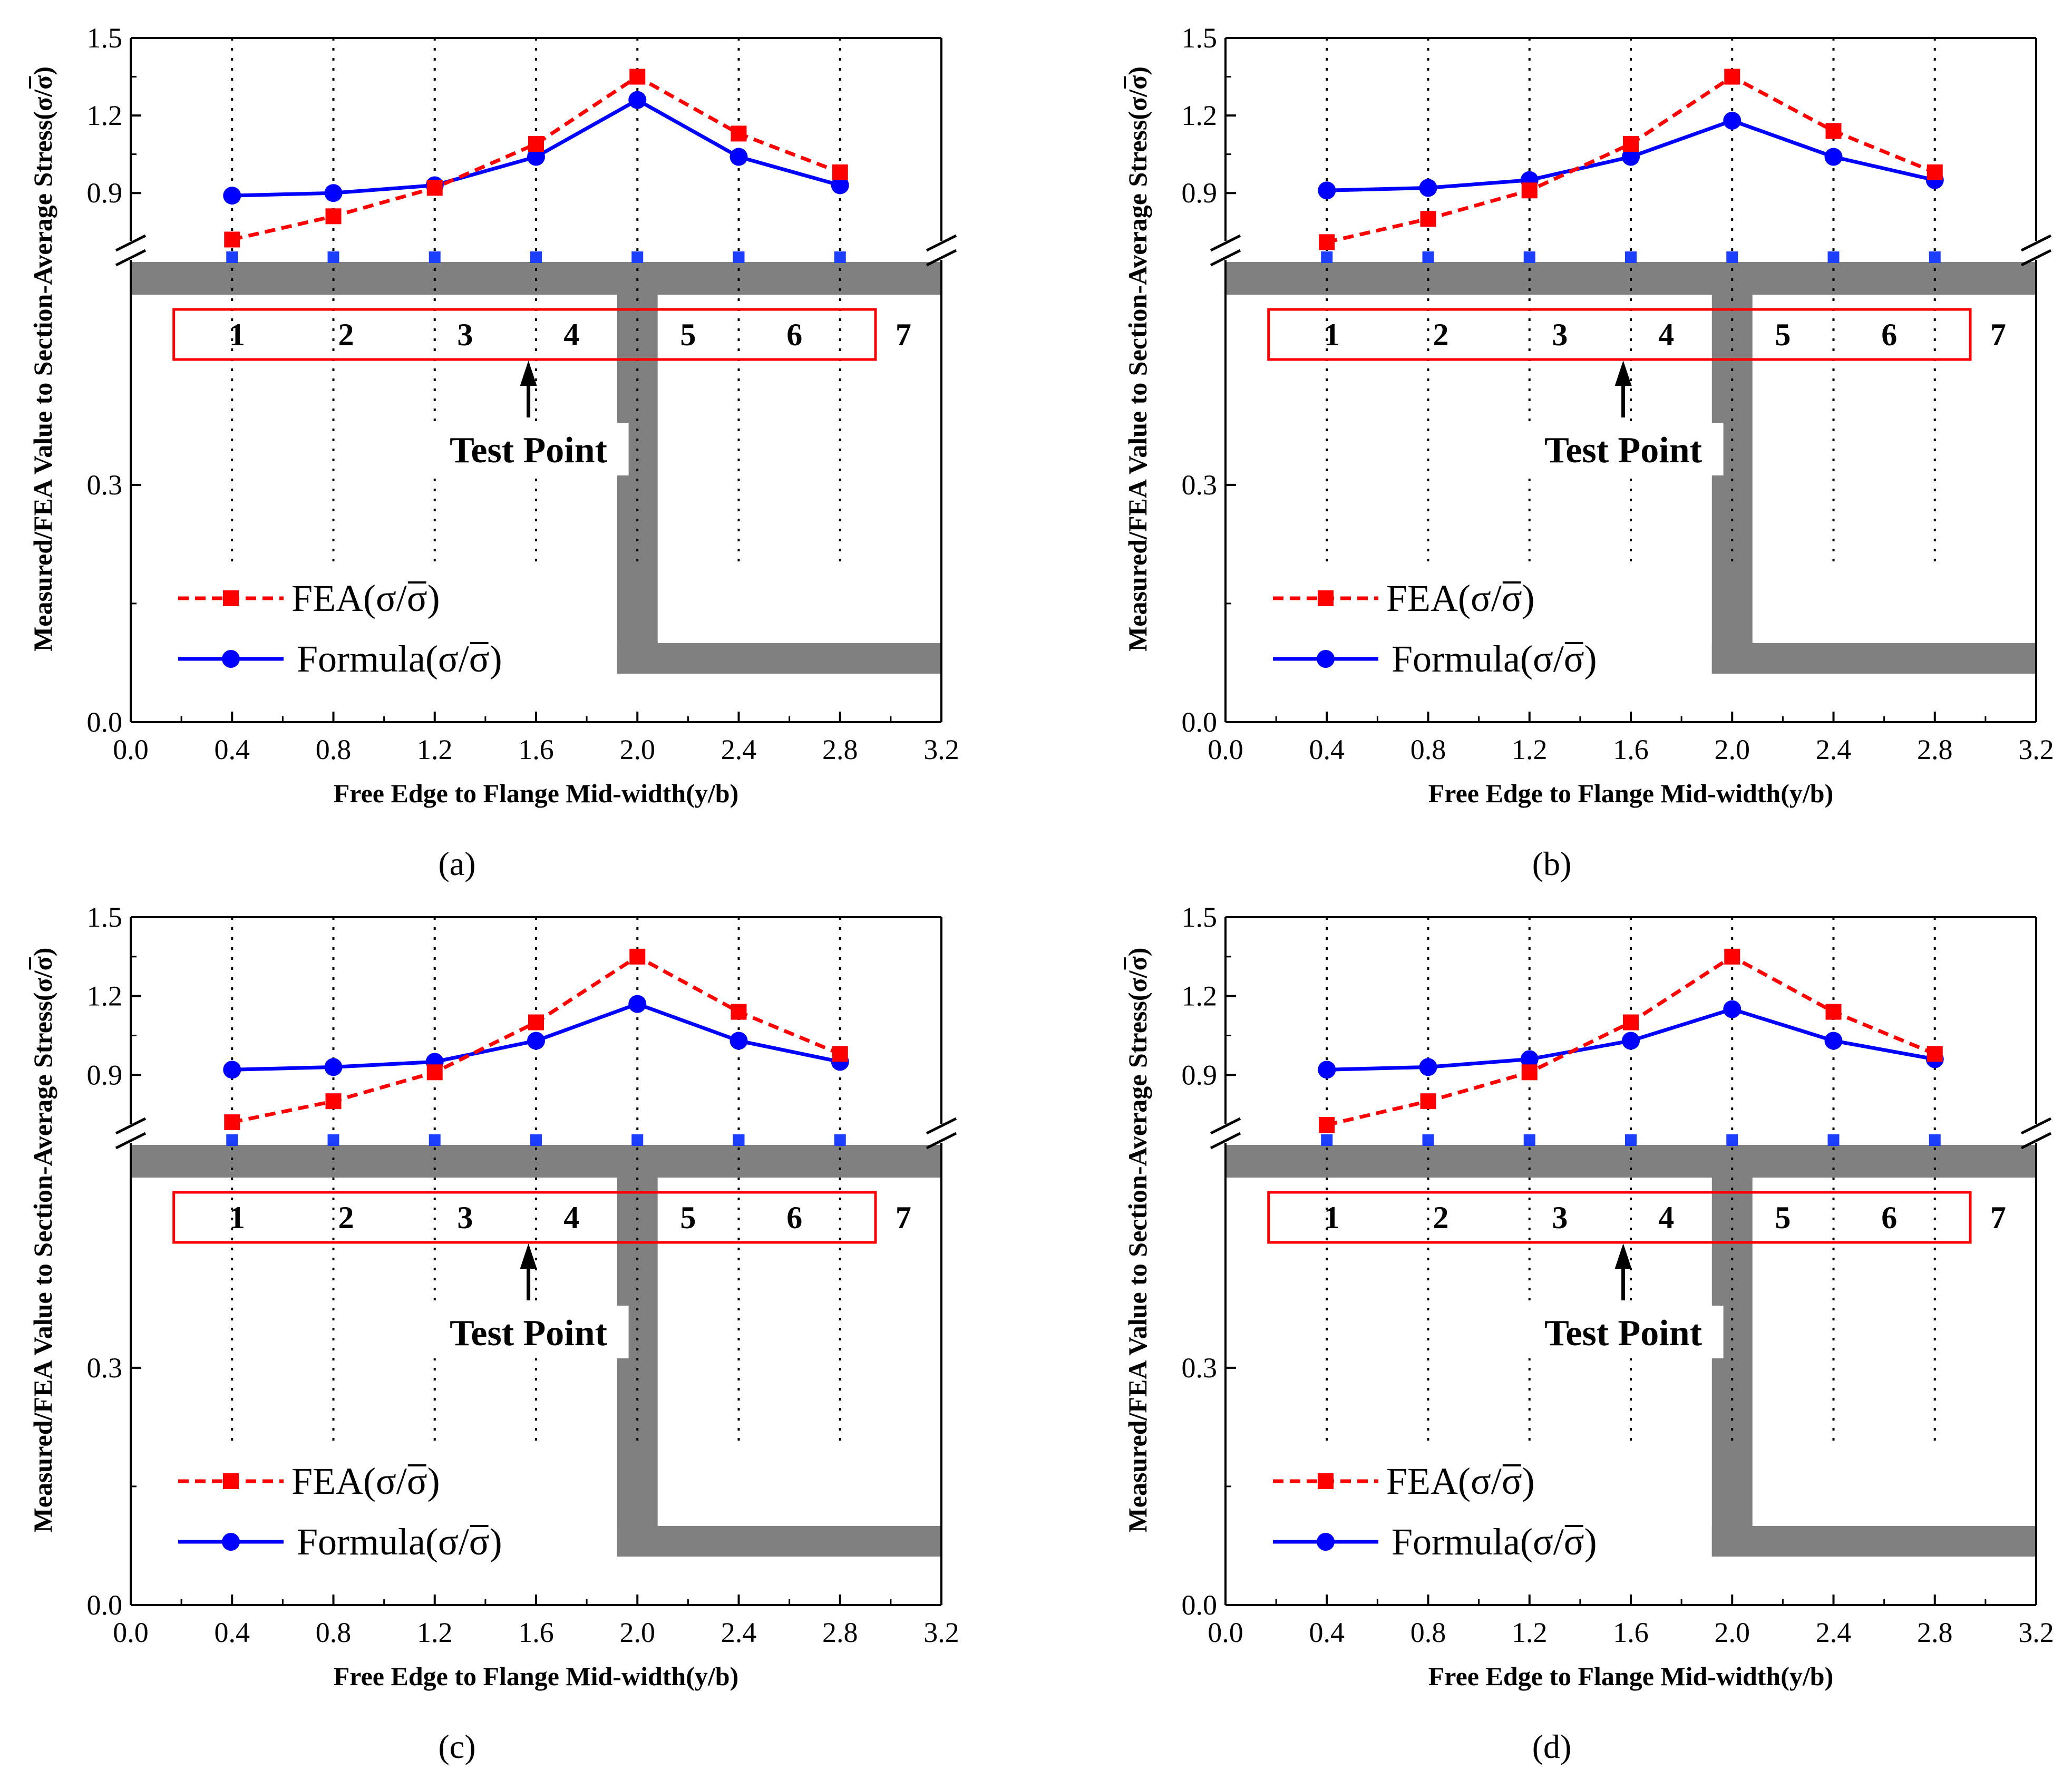 The image size is (2072, 1779). I want to click on x-tick-label-4: 1.6, so click(1631, 1632).